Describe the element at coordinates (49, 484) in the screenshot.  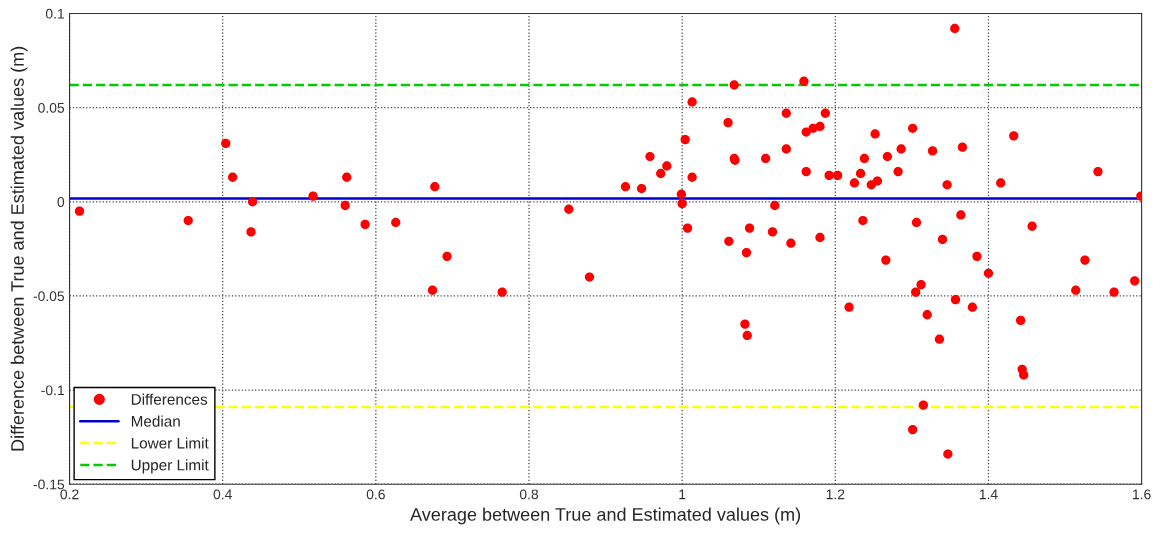
I see `y-tick-label: -0.15` at that location.